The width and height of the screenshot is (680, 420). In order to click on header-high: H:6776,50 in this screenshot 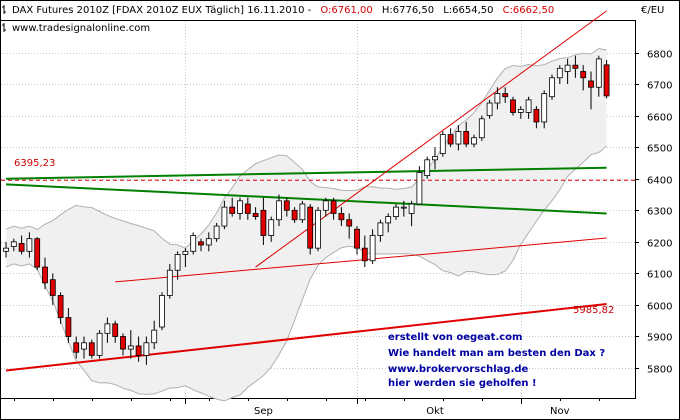, I will do `click(408, 10)`.